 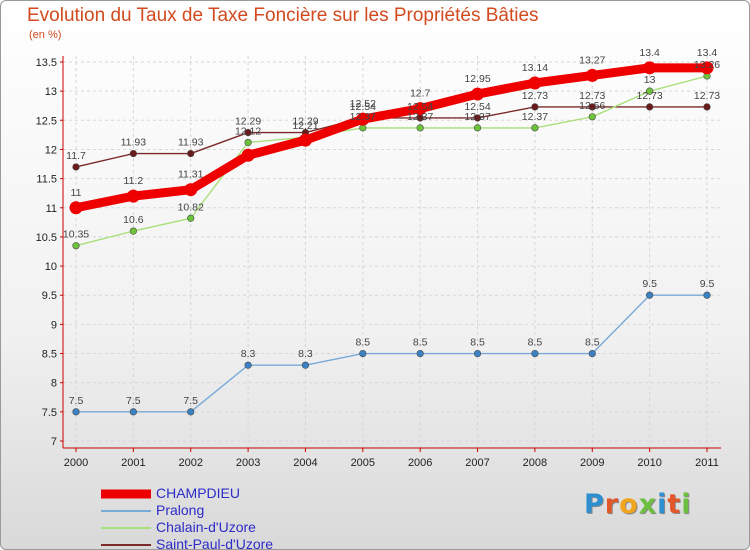 What do you see at coordinates (477, 463) in the screenshot?
I see `x-tick-label: 2007` at bounding box center [477, 463].